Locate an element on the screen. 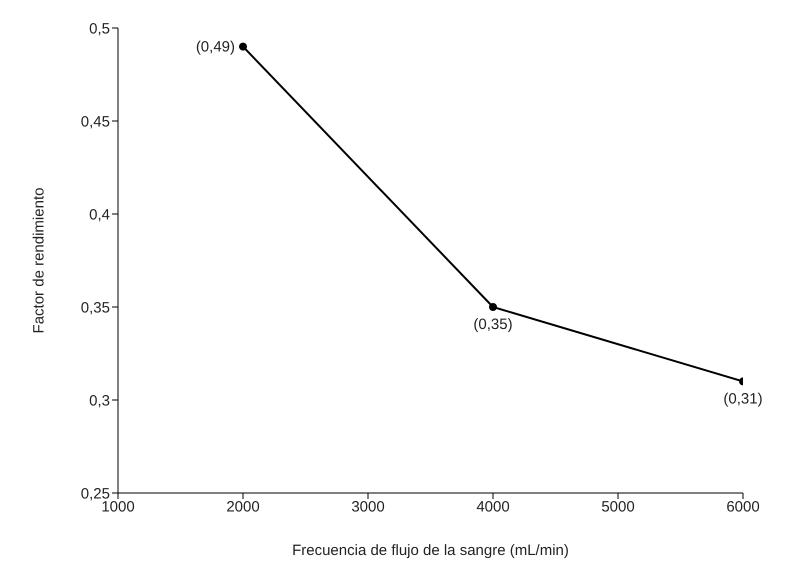 This screenshot has height=576, width=803. data-label: (0,31) is located at coordinates (743, 399).